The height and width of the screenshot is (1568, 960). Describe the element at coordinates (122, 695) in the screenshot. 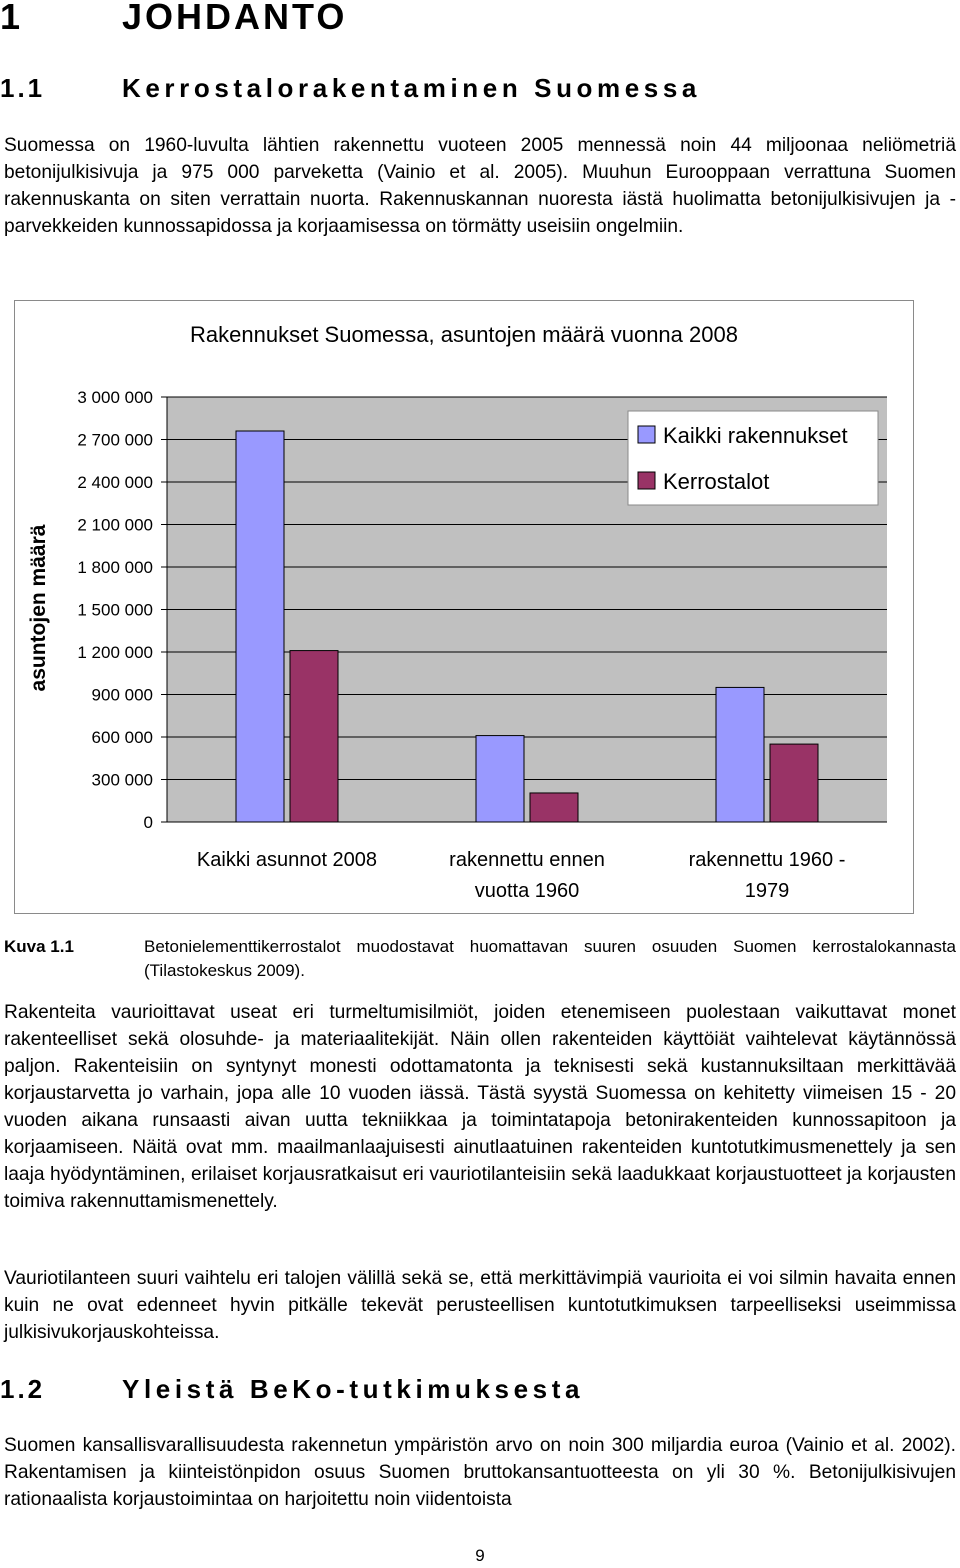

I see `y-tick-label: 900 000` at that location.